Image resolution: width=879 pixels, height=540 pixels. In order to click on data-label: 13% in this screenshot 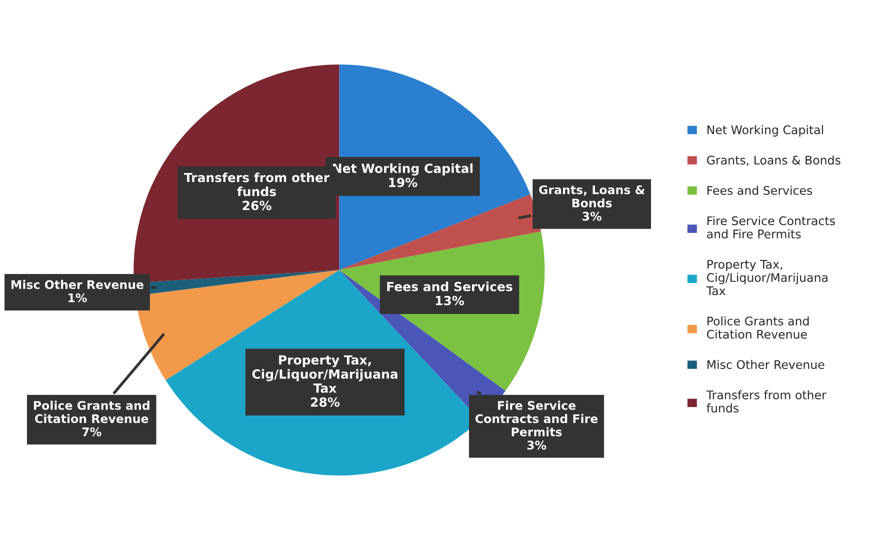, I will do `click(450, 301)`.